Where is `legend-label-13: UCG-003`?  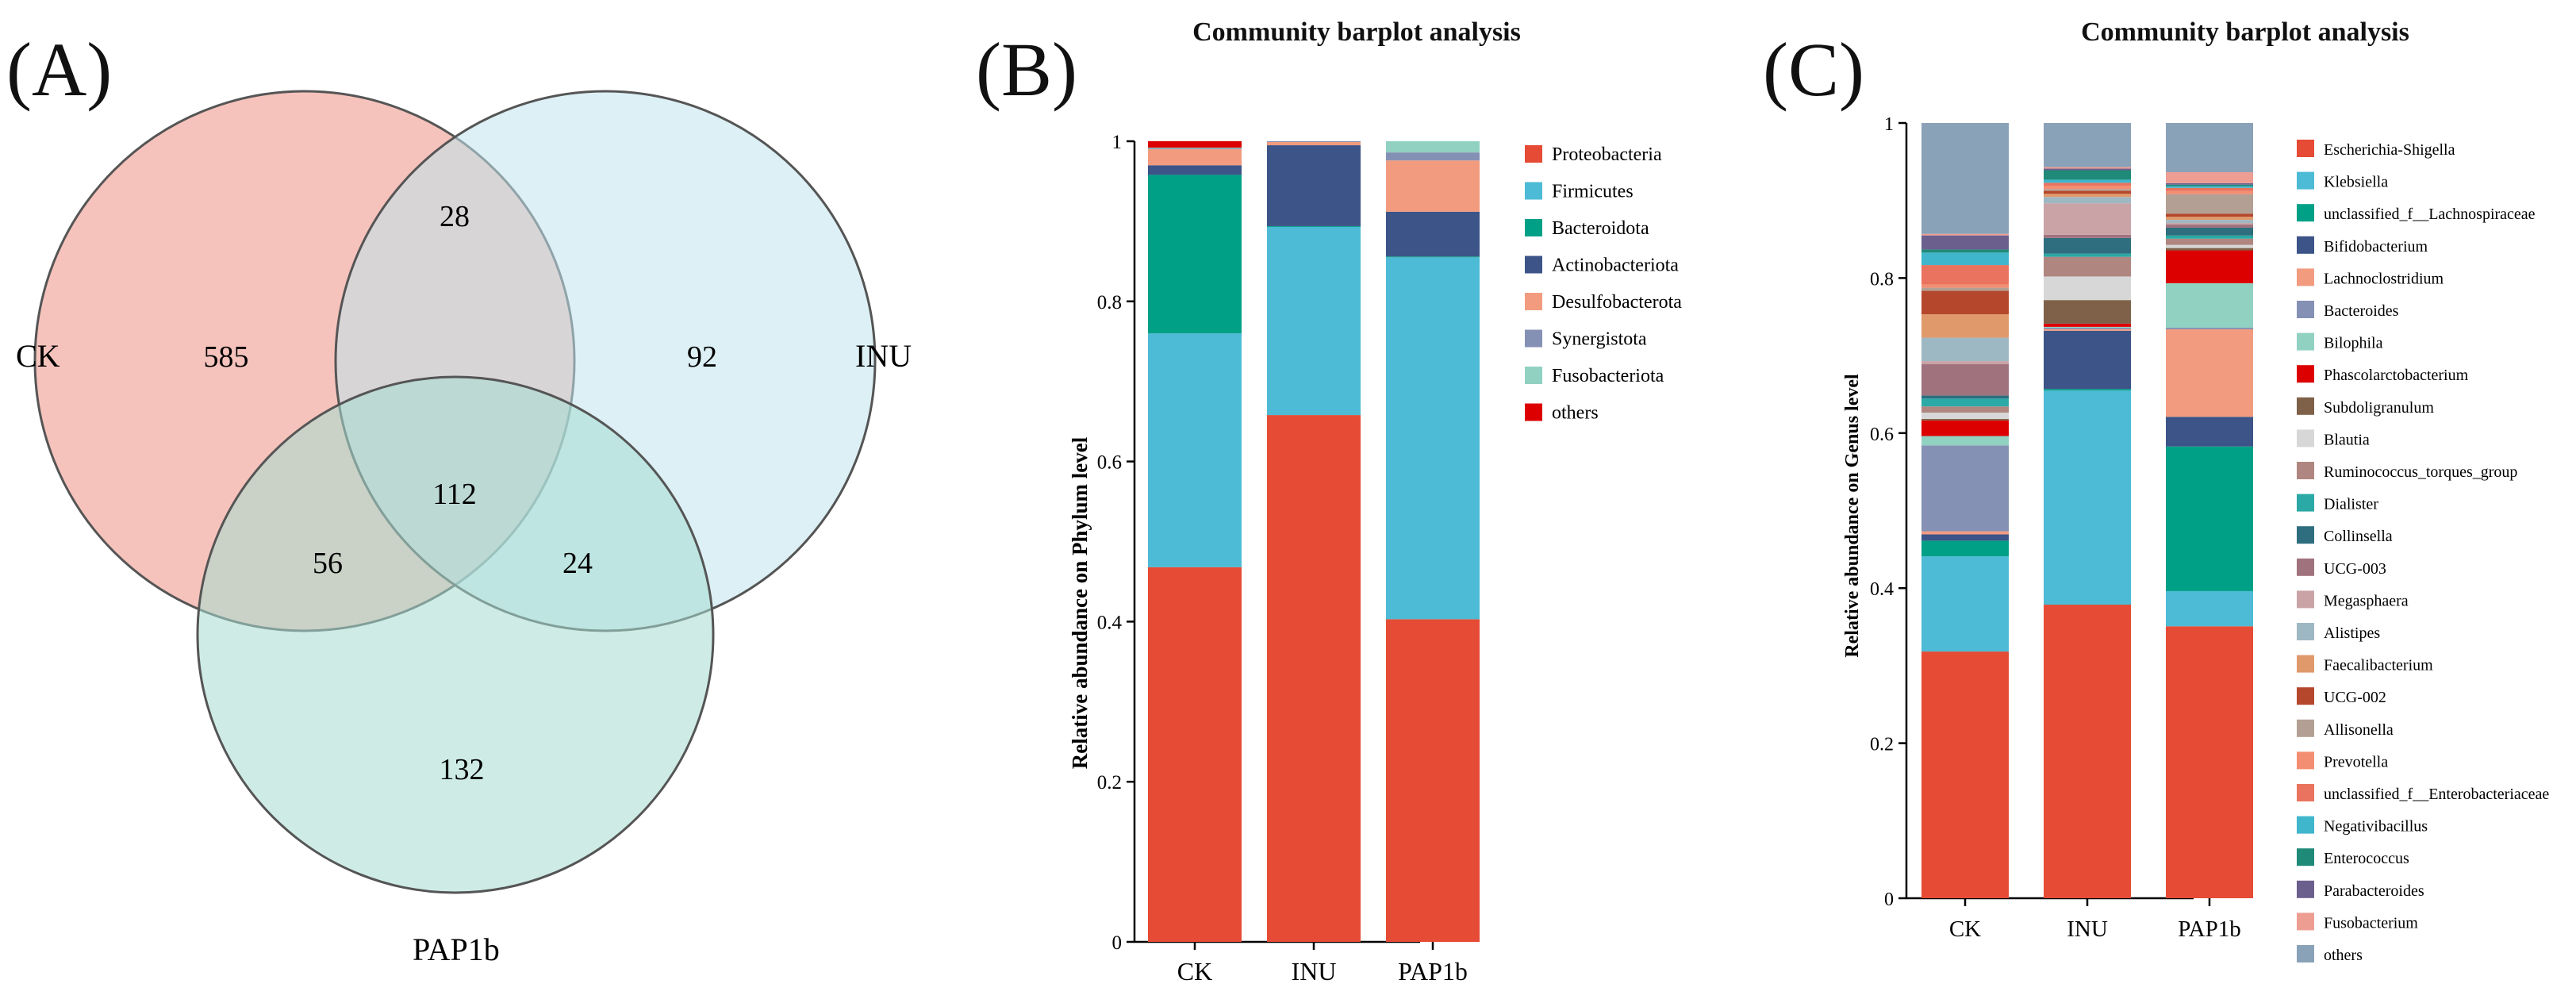
legend-label-13: UCG-003 is located at coordinates (2355, 569).